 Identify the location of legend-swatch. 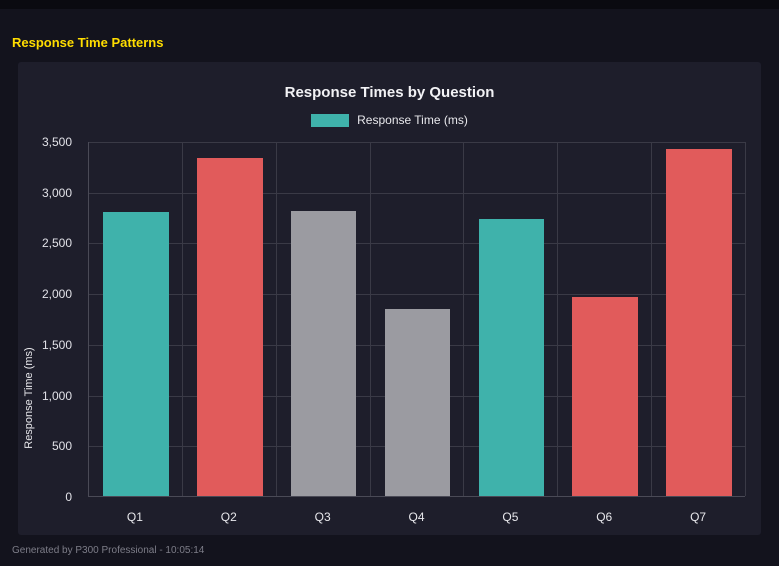
(330, 120).